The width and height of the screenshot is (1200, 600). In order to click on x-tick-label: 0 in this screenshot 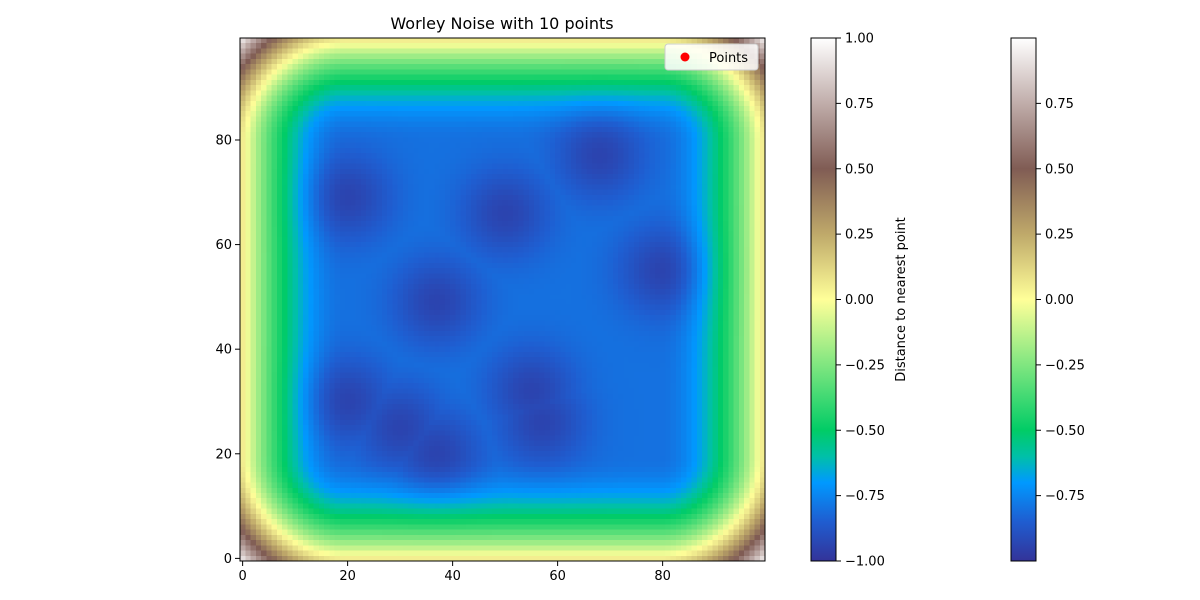, I will do `click(242, 576)`.